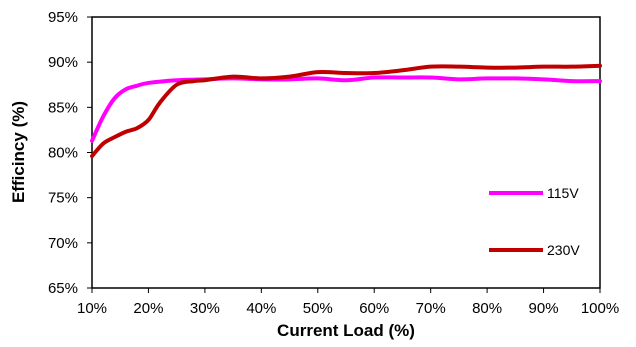  Describe the element at coordinates (563, 250) in the screenshot. I see `legend-label-230v: 230V` at that location.